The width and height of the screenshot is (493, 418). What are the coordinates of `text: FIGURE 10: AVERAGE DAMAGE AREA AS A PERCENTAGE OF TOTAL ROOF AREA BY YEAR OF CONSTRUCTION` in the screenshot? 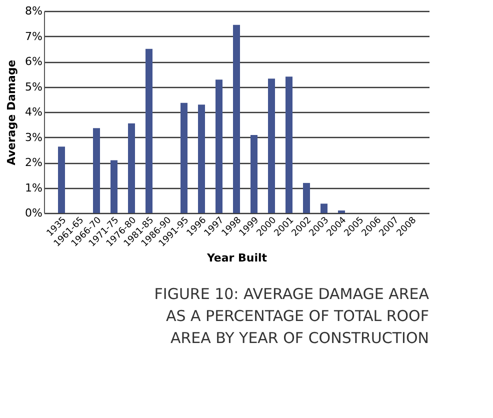 It's located at (292, 315).